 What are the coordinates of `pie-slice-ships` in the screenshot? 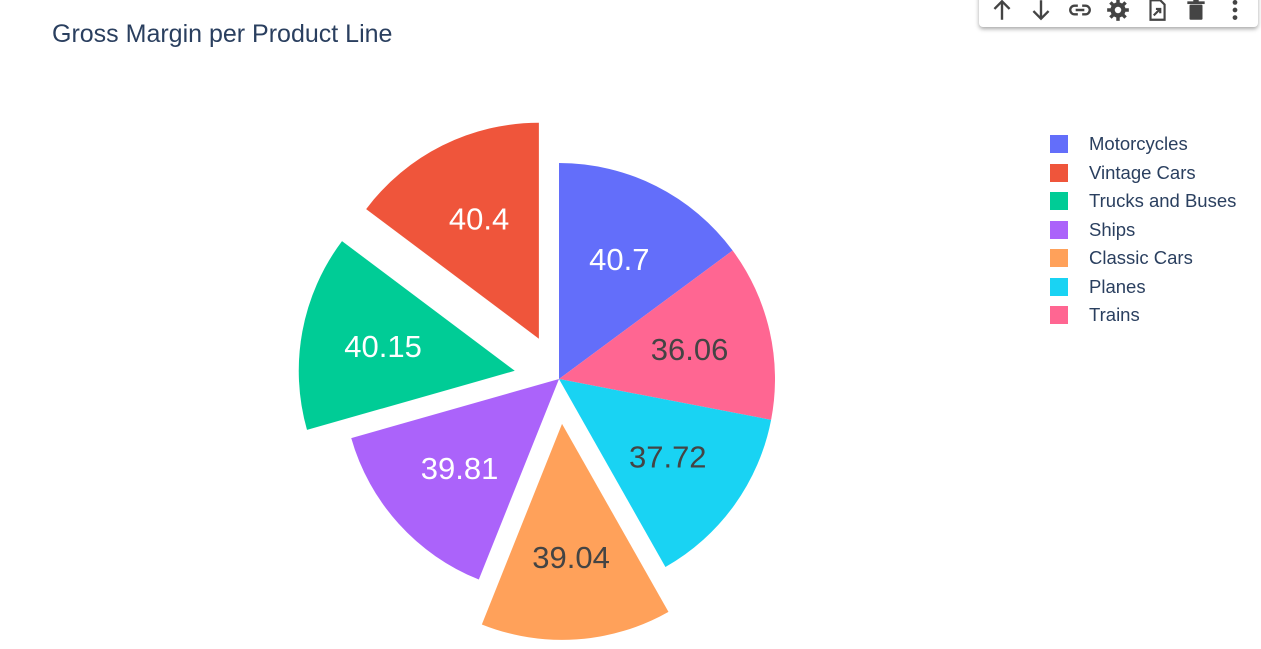 It's located at (455, 479).